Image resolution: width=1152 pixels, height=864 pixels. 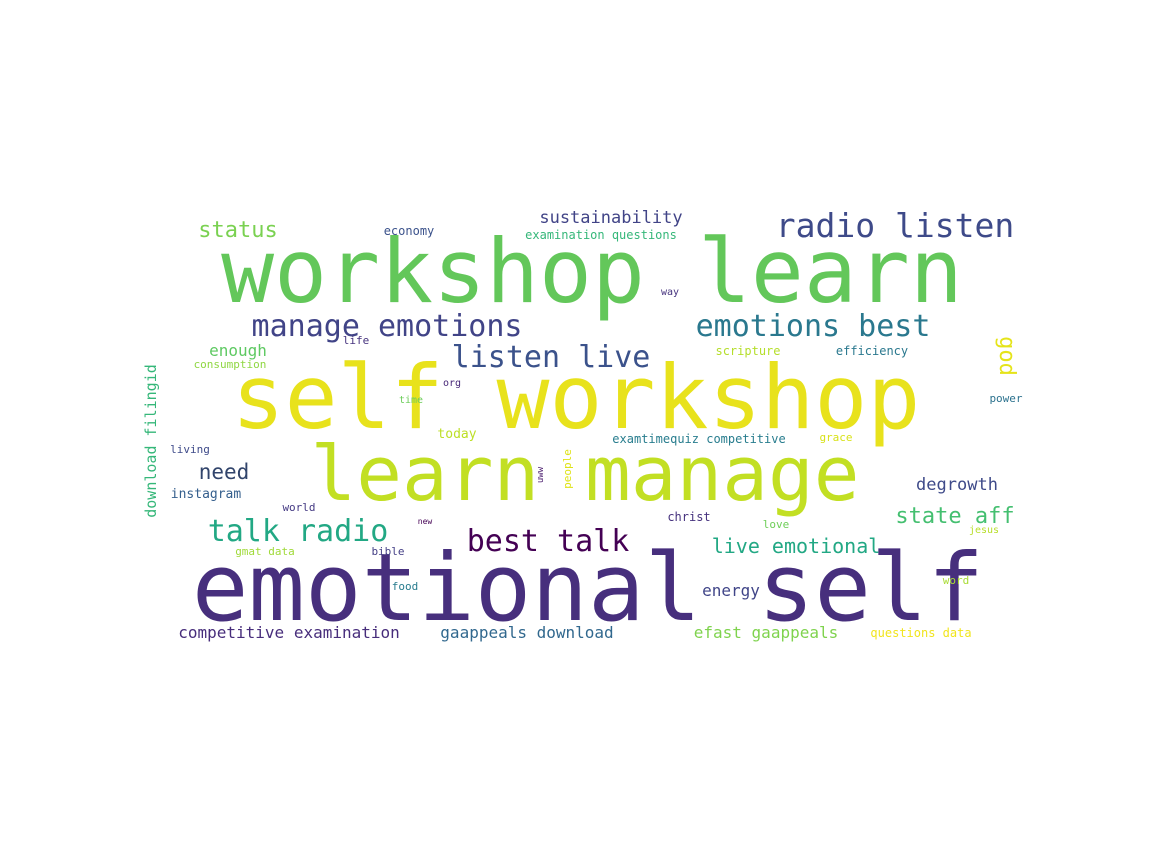 I want to click on word-org: org, so click(x=452, y=383).